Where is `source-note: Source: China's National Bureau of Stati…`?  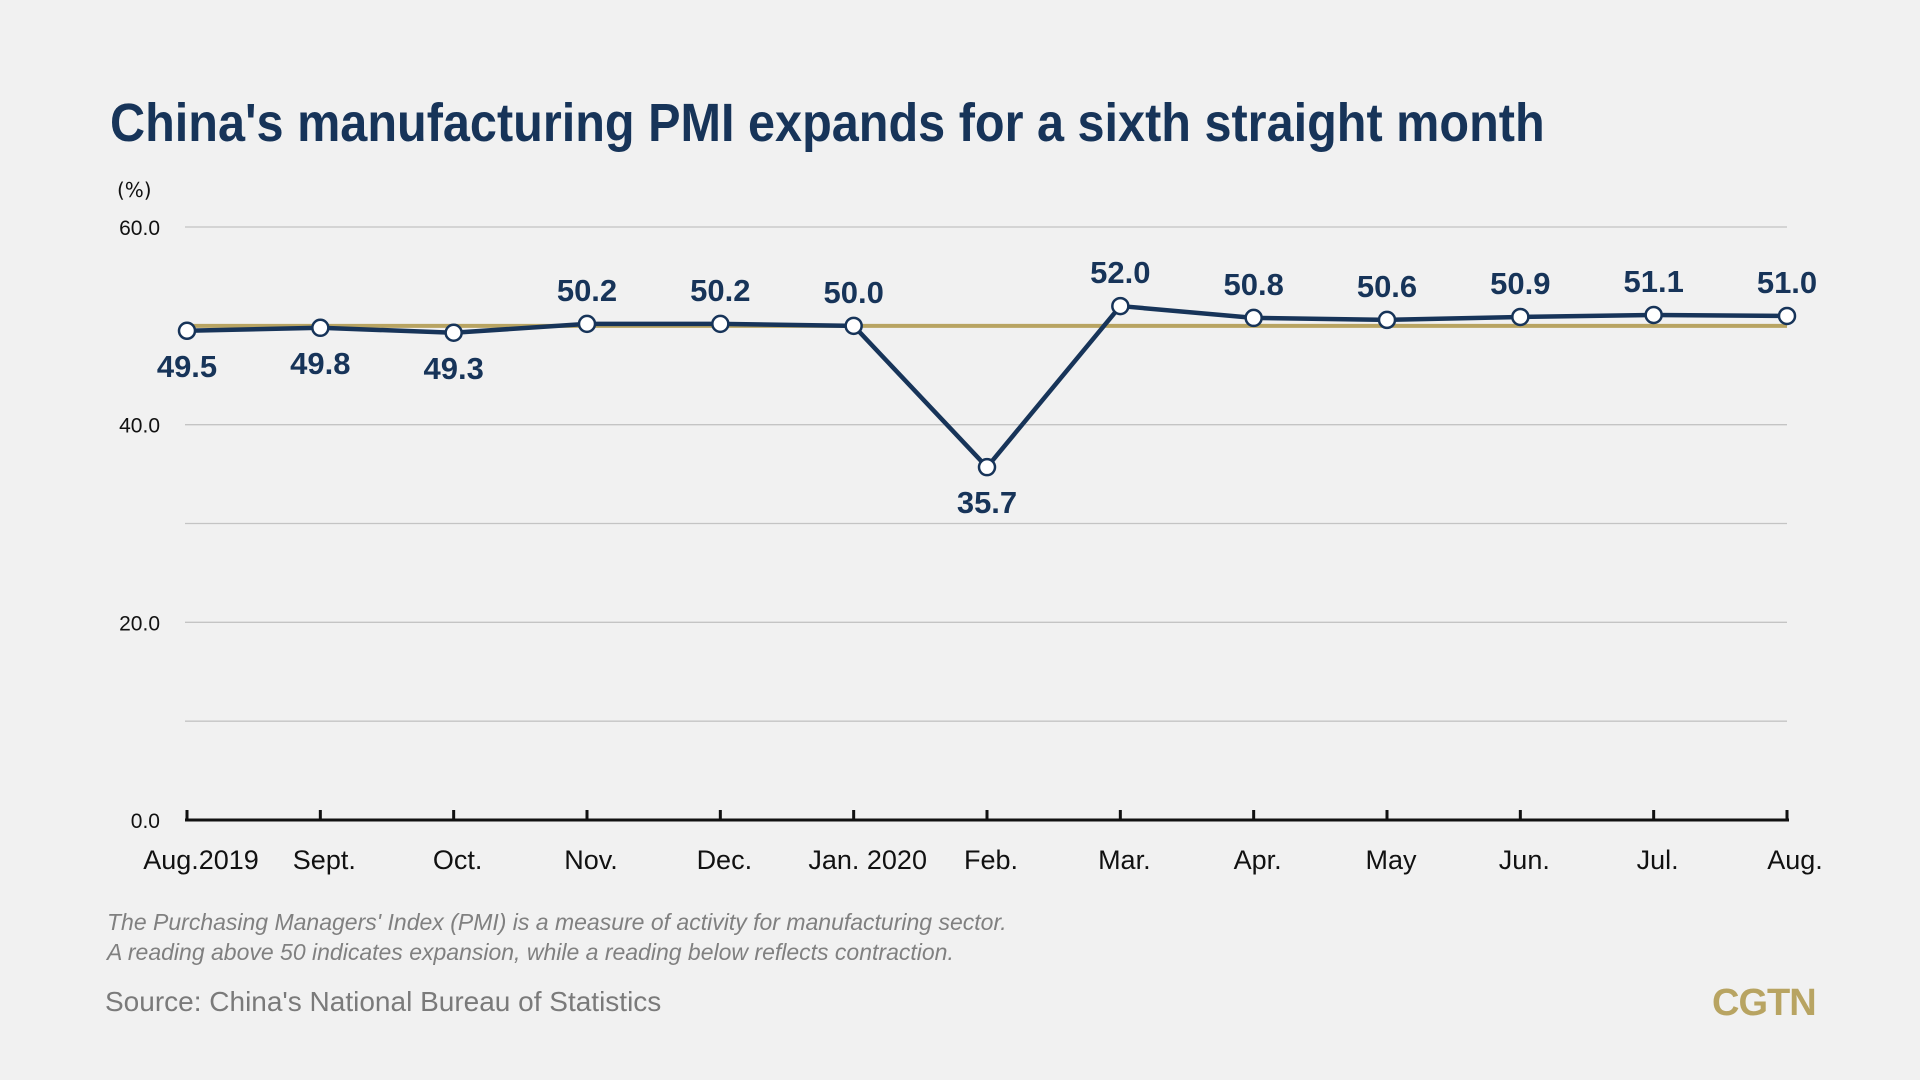 source-note: Source: China's National Bureau of Stati… is located at coordinates (383, 1001).